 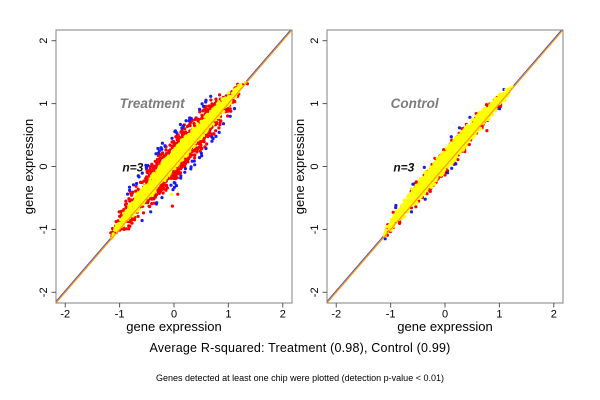 I want to click on panel-title: Treatment, so click(x=153, y=103).